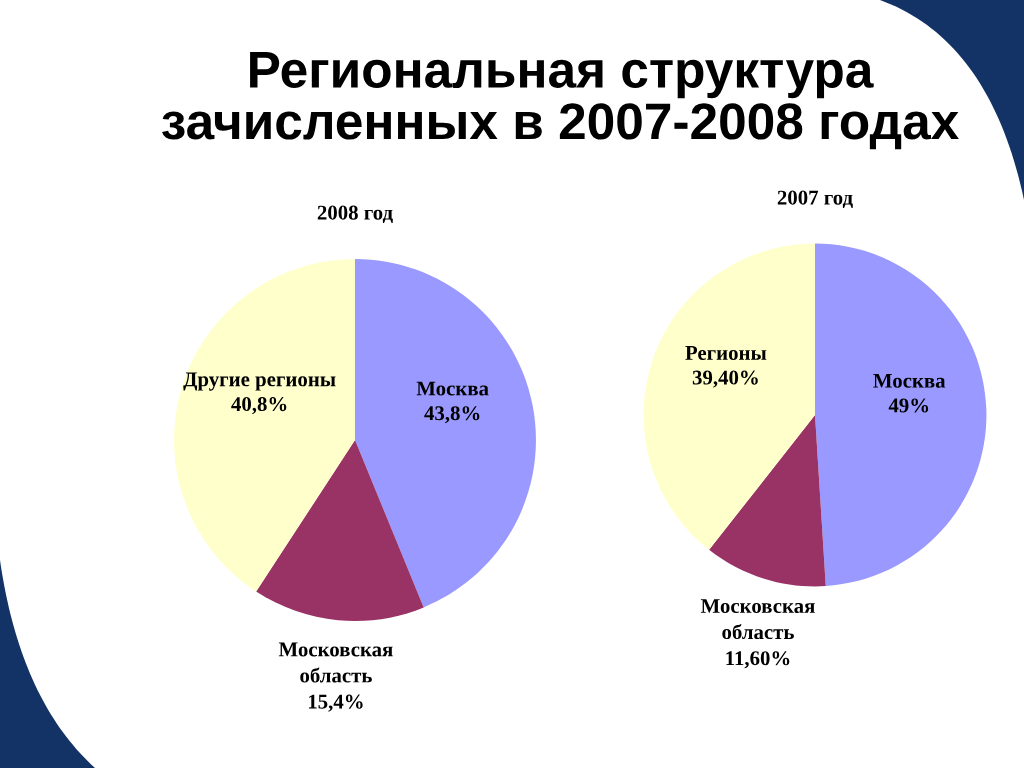  Describe the element at coordinates (815, 199) in the screenshot. I see `chart-title: 2007 год` at that location.